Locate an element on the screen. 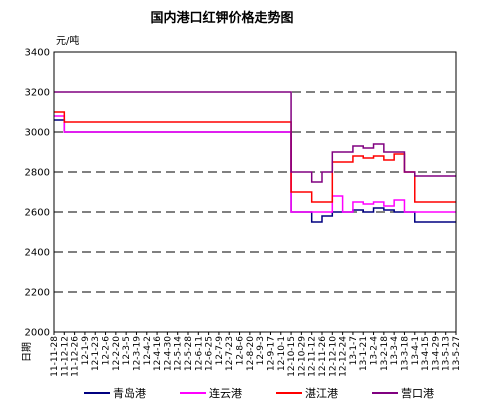  x-tick-label: 12-2-20 is located at coordinates (117, 353).